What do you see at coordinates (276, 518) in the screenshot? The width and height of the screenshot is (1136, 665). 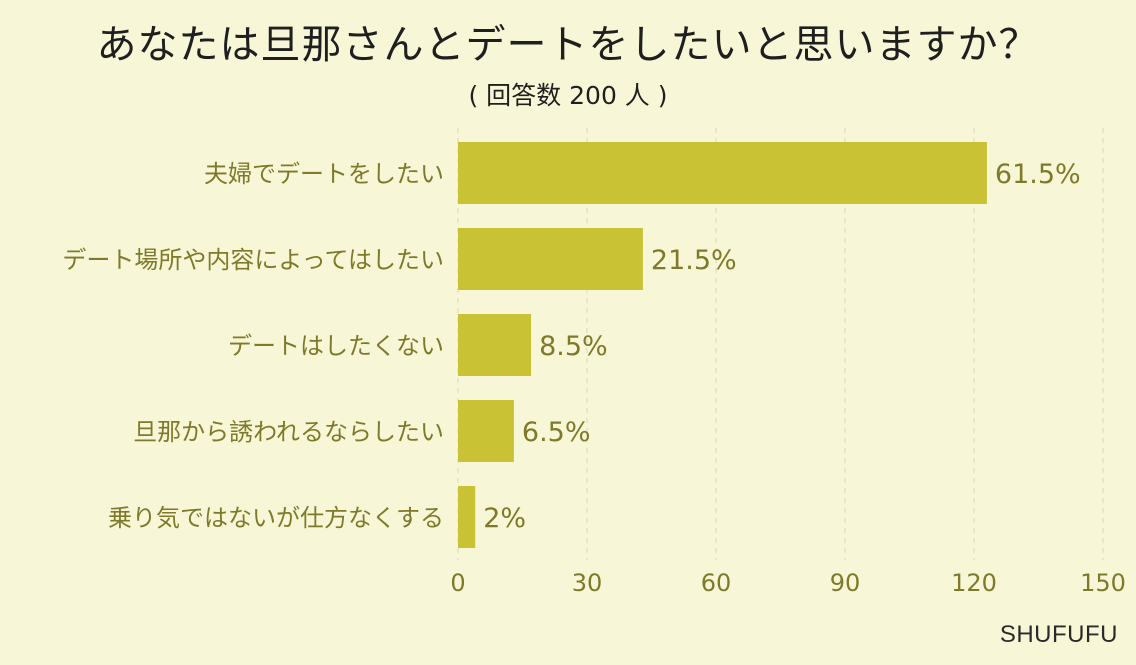 I see `category-label: 乗り気ではないが仕方なくする` at bounding box center [276, 518].